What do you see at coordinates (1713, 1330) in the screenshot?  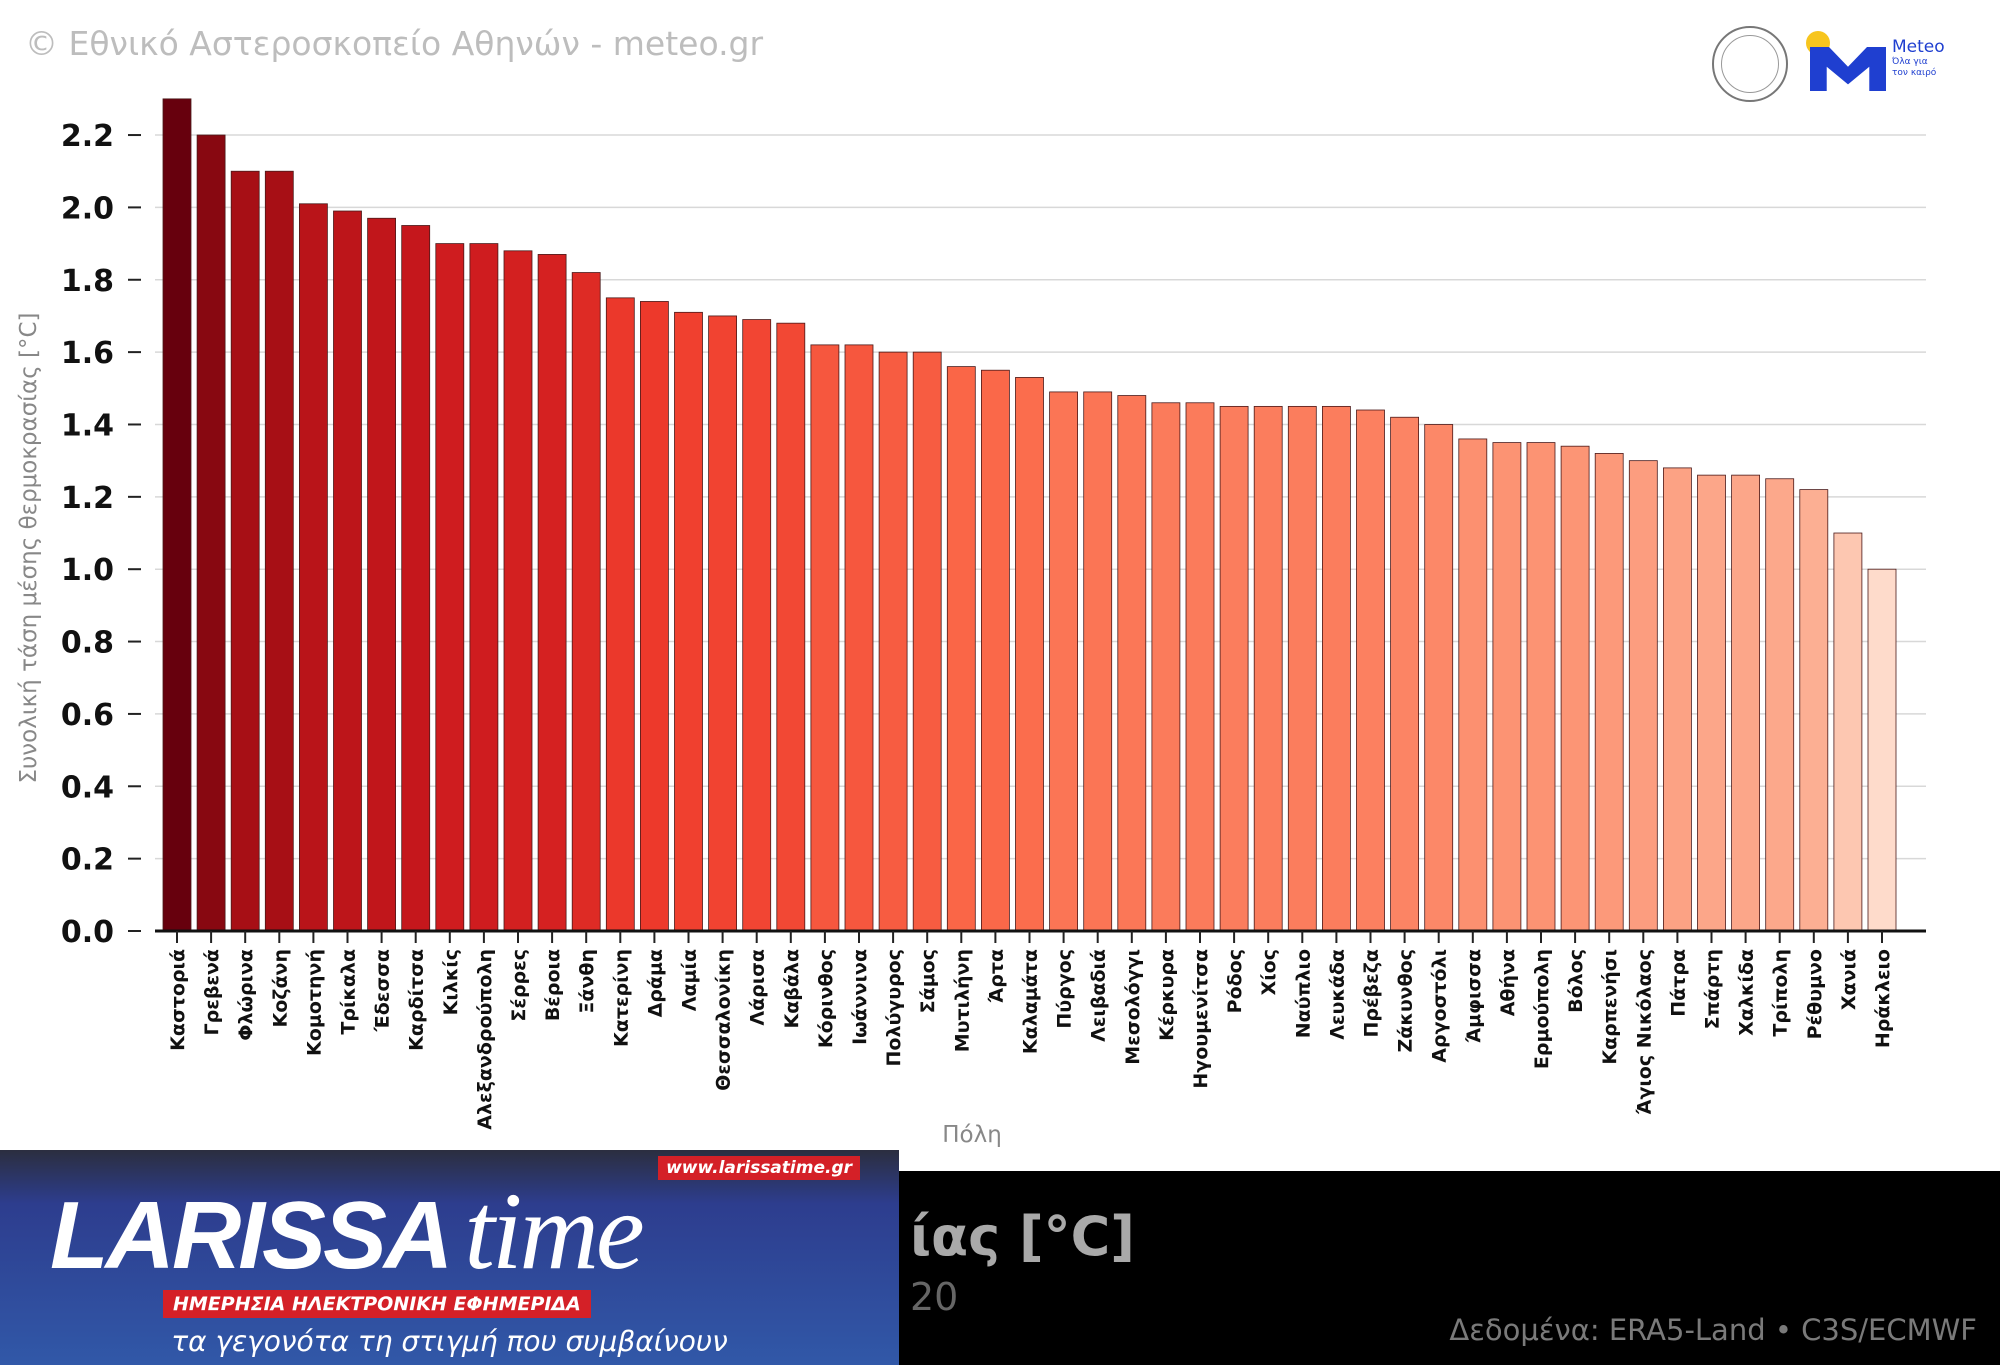 I see `data-source: Δεδομένα: ERA5-Land • C3S/ECMWF` at bounding box center [1713, 1330].